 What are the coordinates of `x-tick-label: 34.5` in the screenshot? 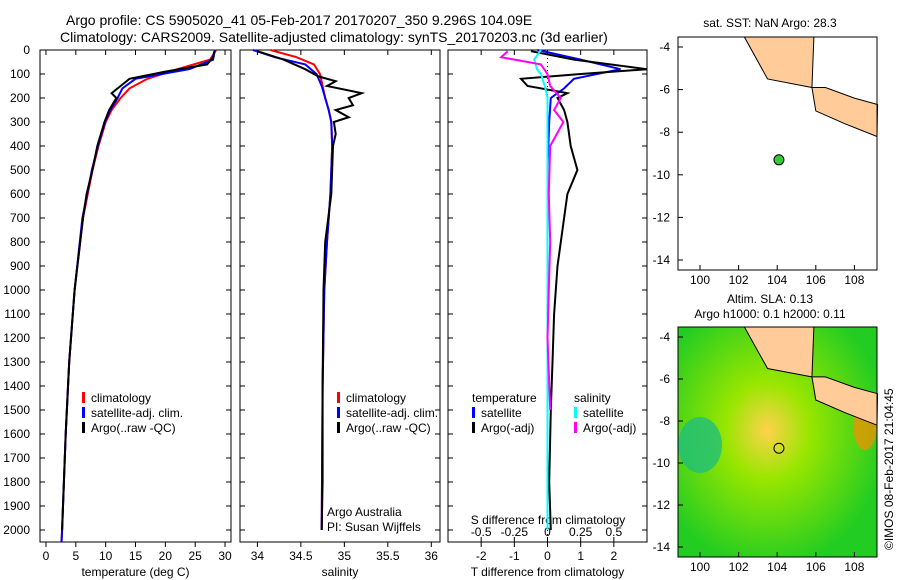 It's located at (301, 556).